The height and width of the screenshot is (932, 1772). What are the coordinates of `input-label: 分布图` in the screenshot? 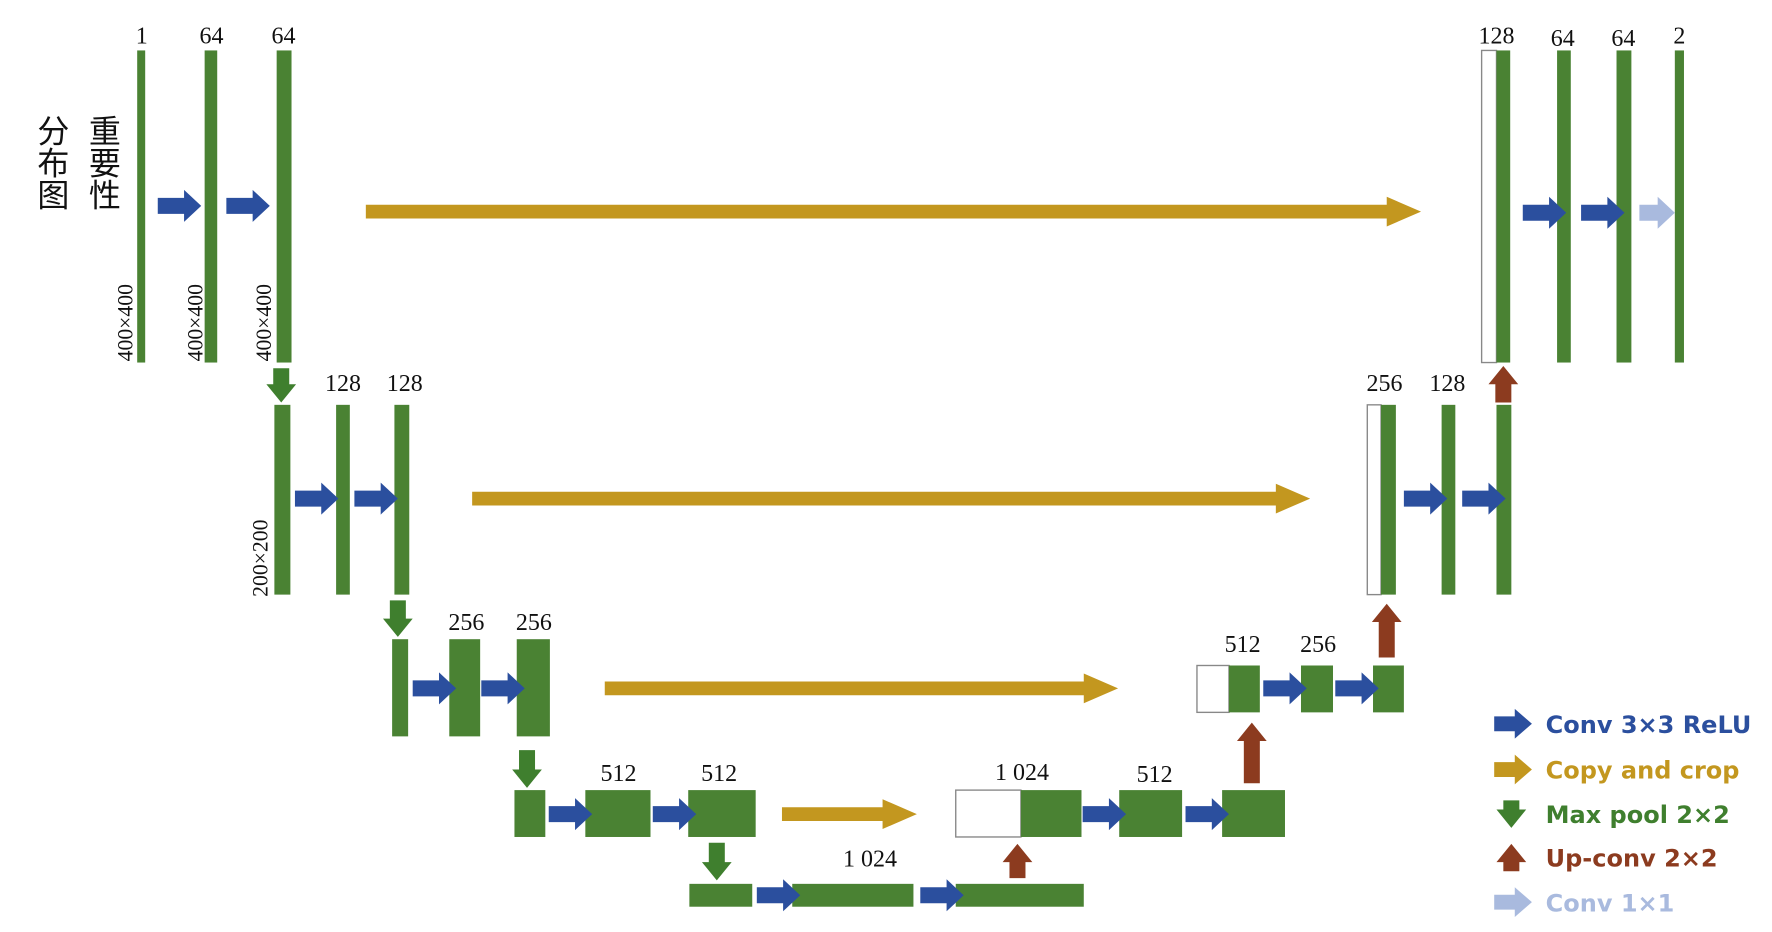 It's located at (51, 162).